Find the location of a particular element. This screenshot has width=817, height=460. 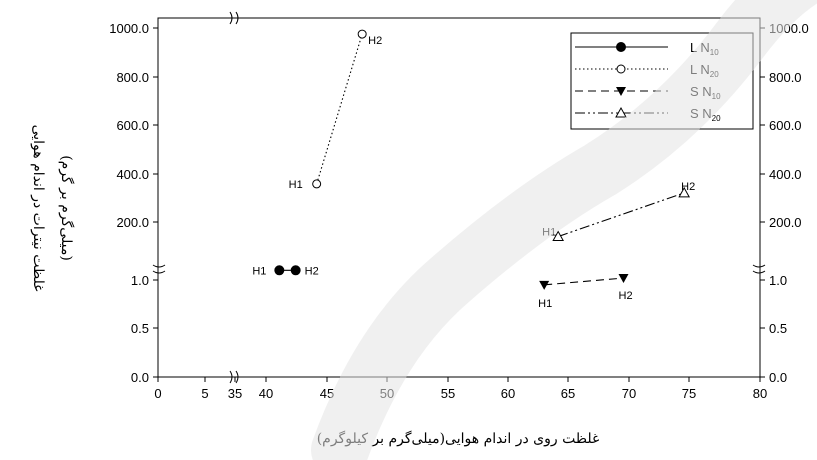

x-tick-label: 65 is located at coordinates (568, 393).